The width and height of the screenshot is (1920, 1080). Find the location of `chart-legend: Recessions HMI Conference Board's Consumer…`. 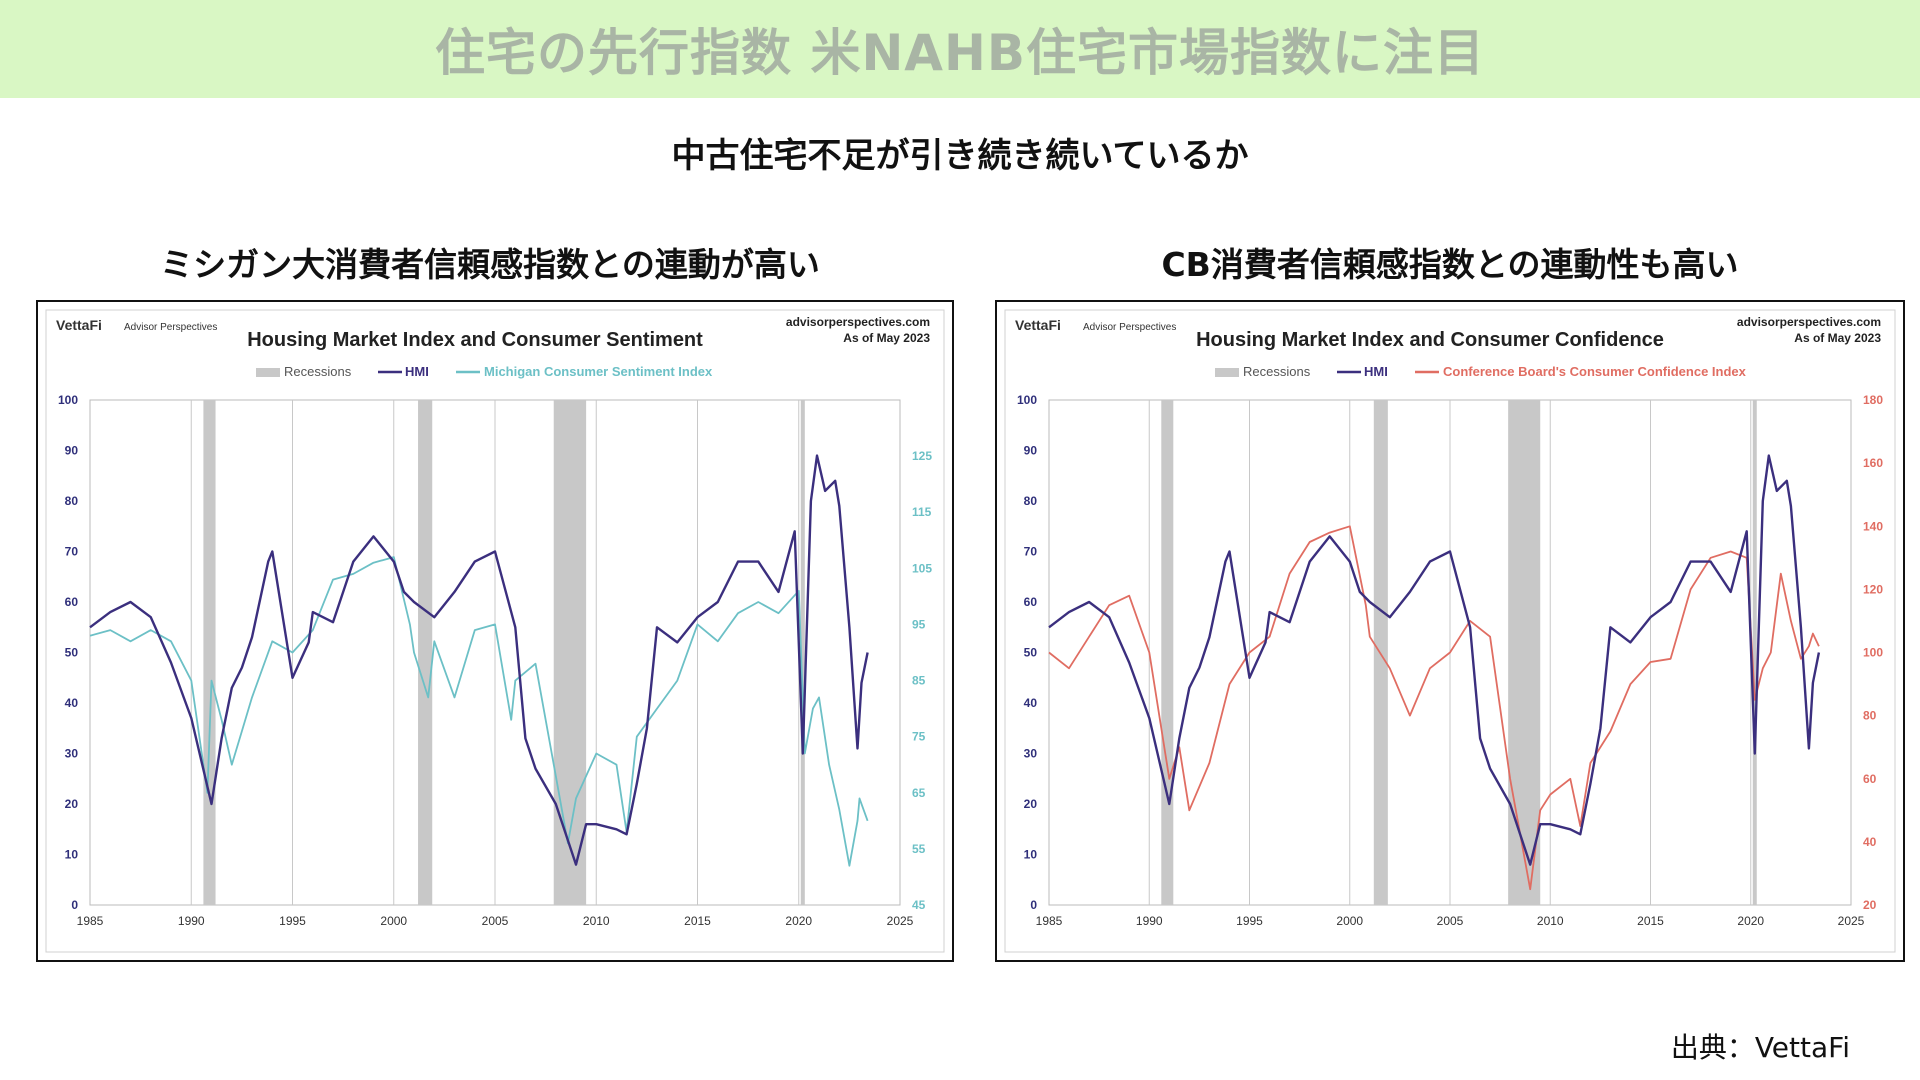

chart-legend: Recessions HMI Conference Board's Consumer… is located at coordinates (1481, 371).